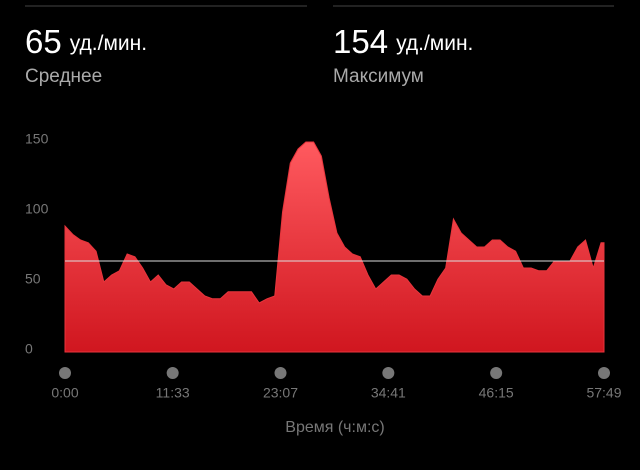  I want to click on x-axis-label: Время (ч:м:с), so click(334, 427).